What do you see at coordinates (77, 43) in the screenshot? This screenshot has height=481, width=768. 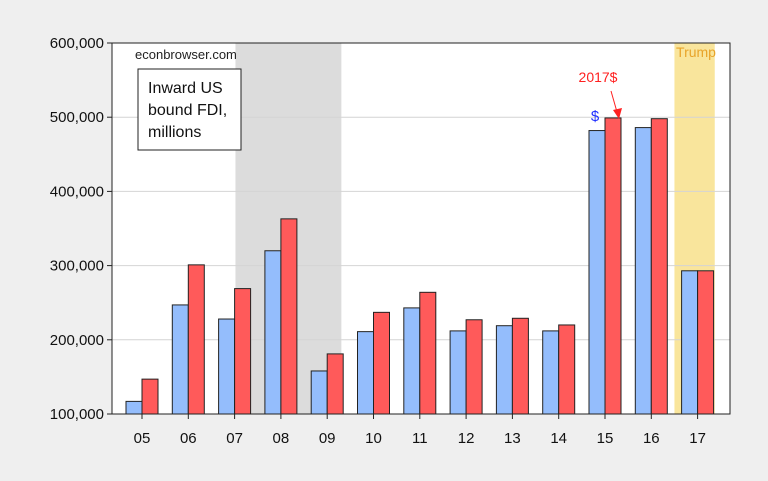 I see `y-tick-label: 600,000` at bounding box center [77, 43].